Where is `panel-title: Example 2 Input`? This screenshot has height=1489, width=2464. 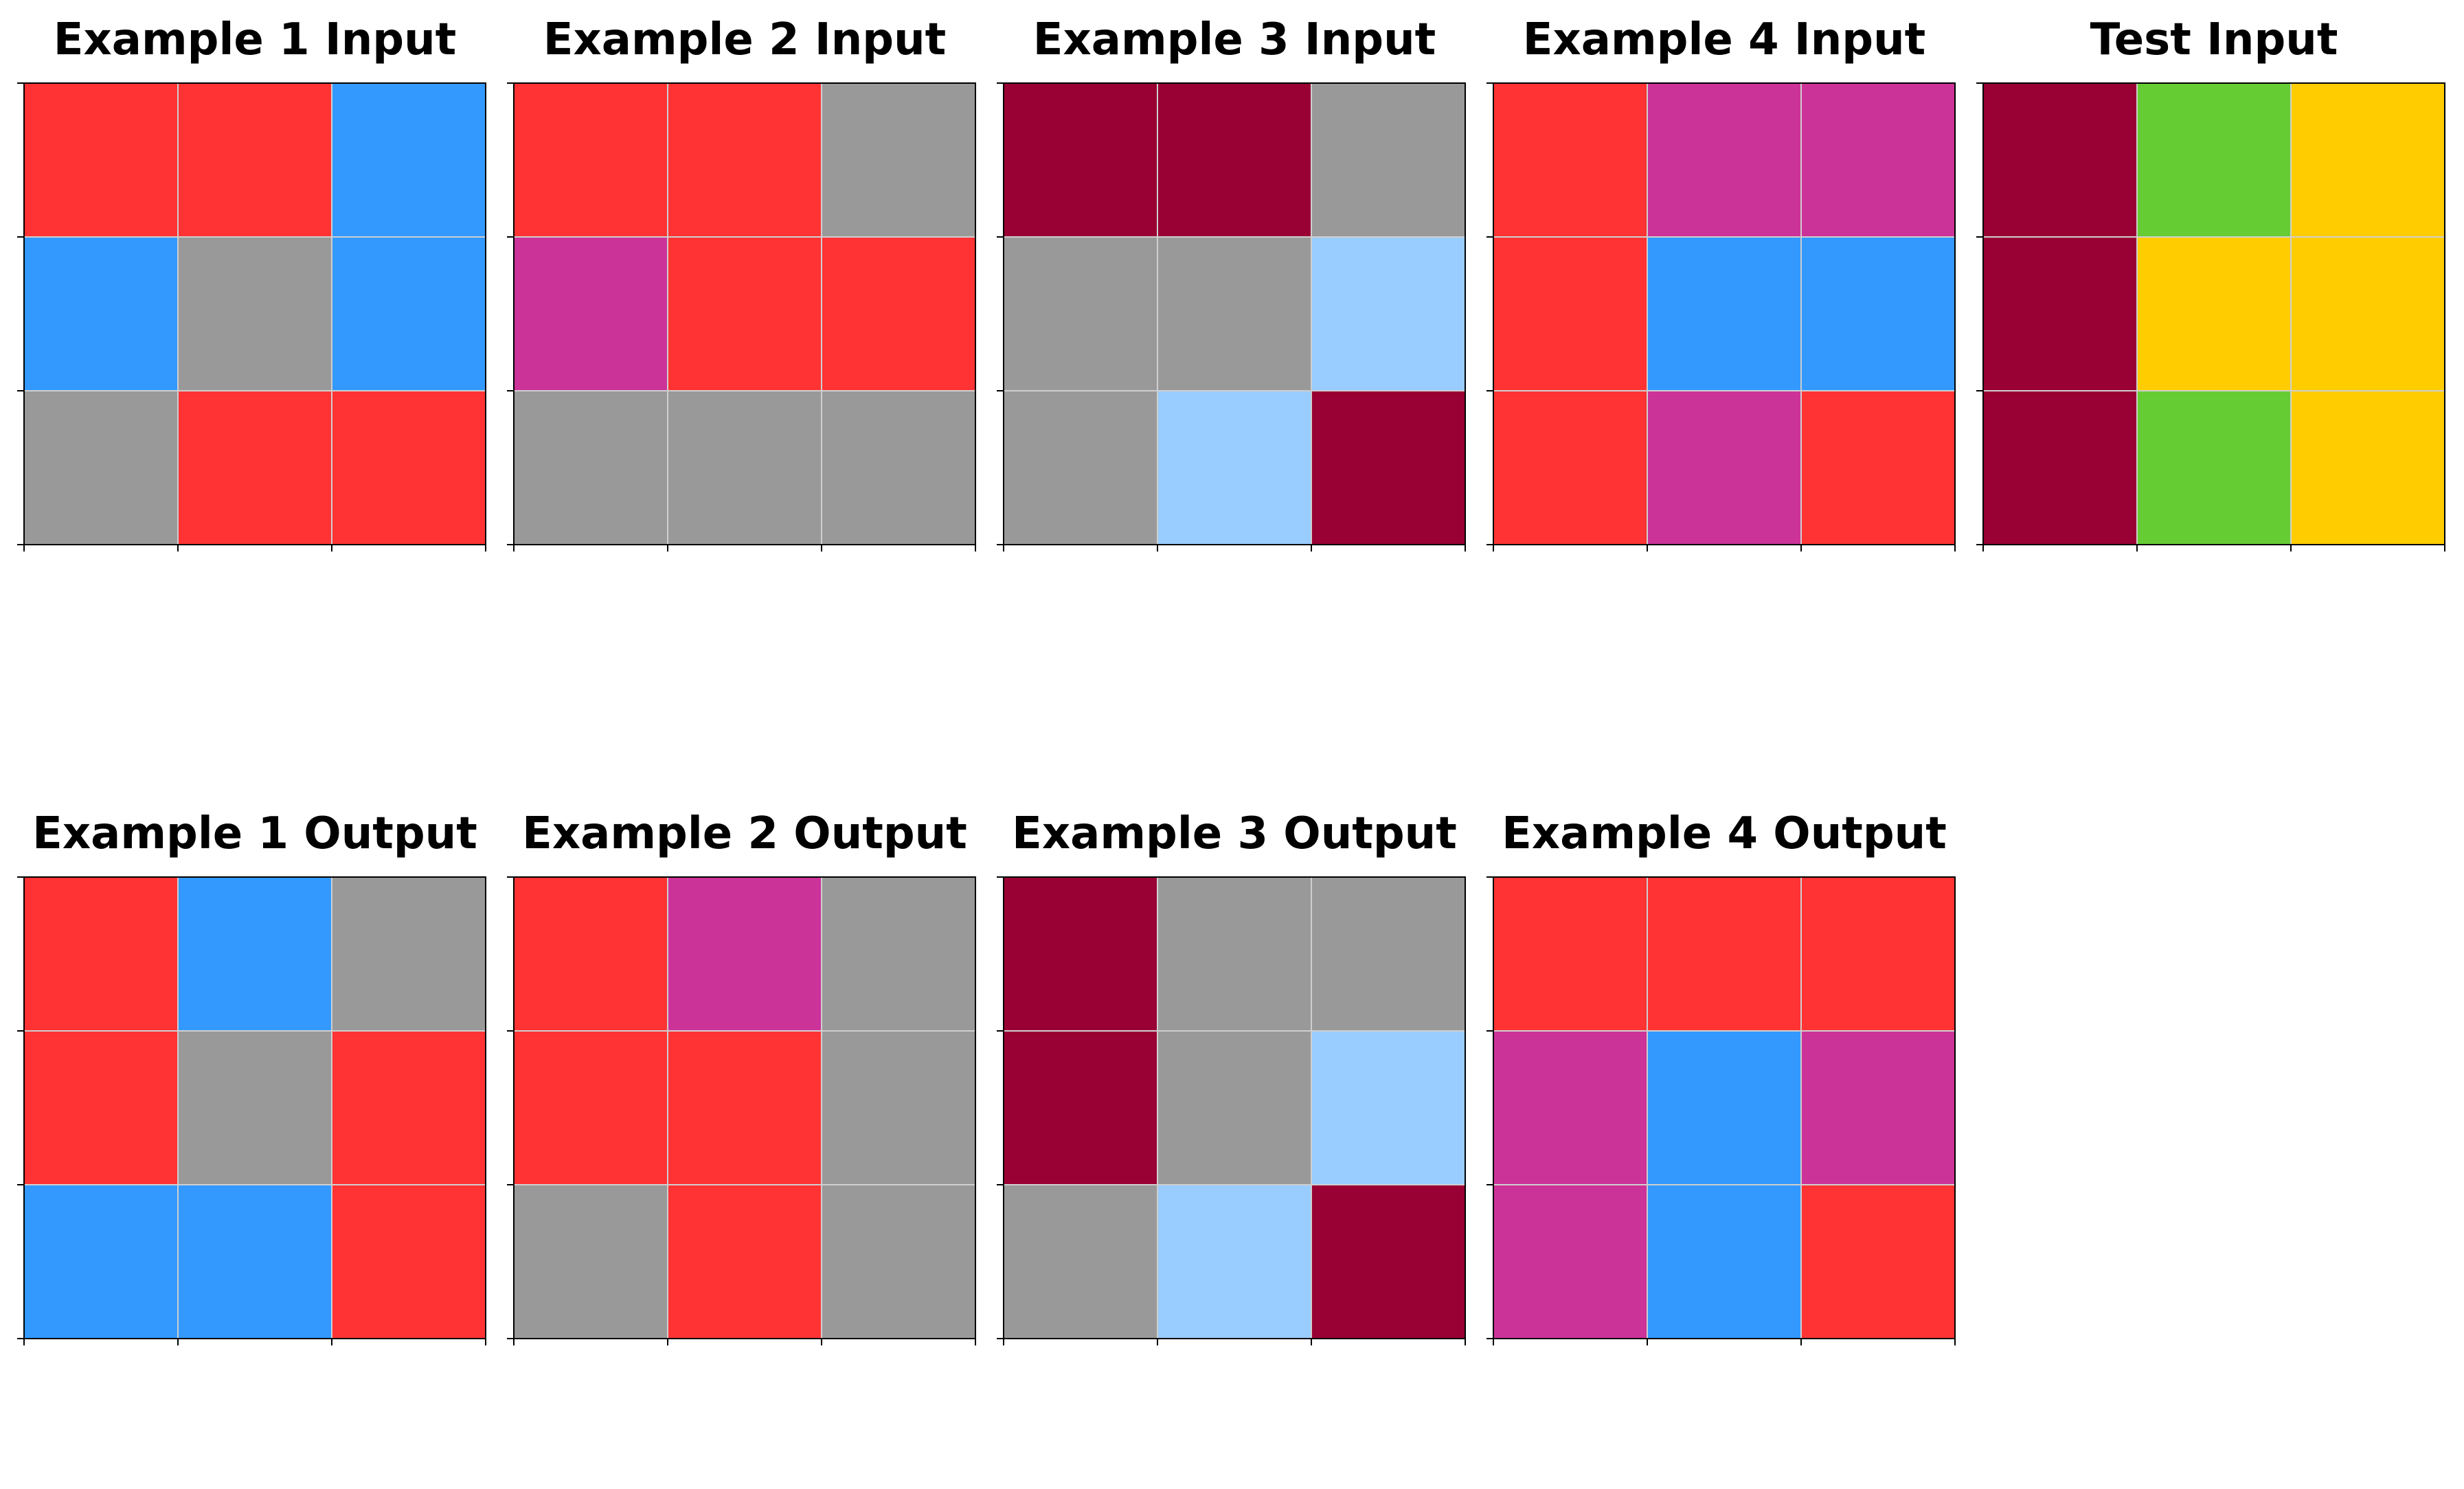 panel-title: Example 2 Input is located at coordinates (745, 39).